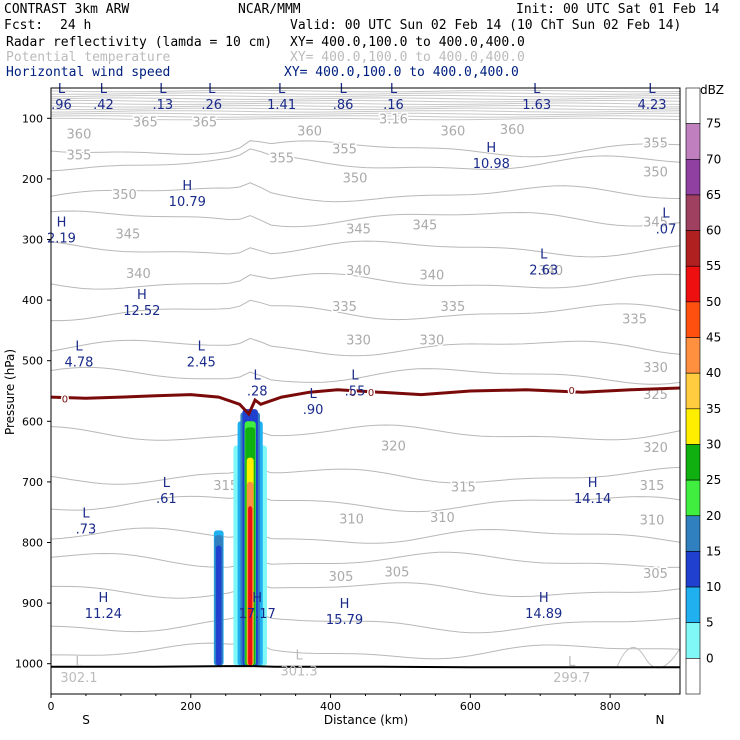 Image resolution: width=740 pixels, height=740 pixels. Describe the element at coordinates (571, 678) in the screenshot. I see `extremum-value: 299.7` at that location.